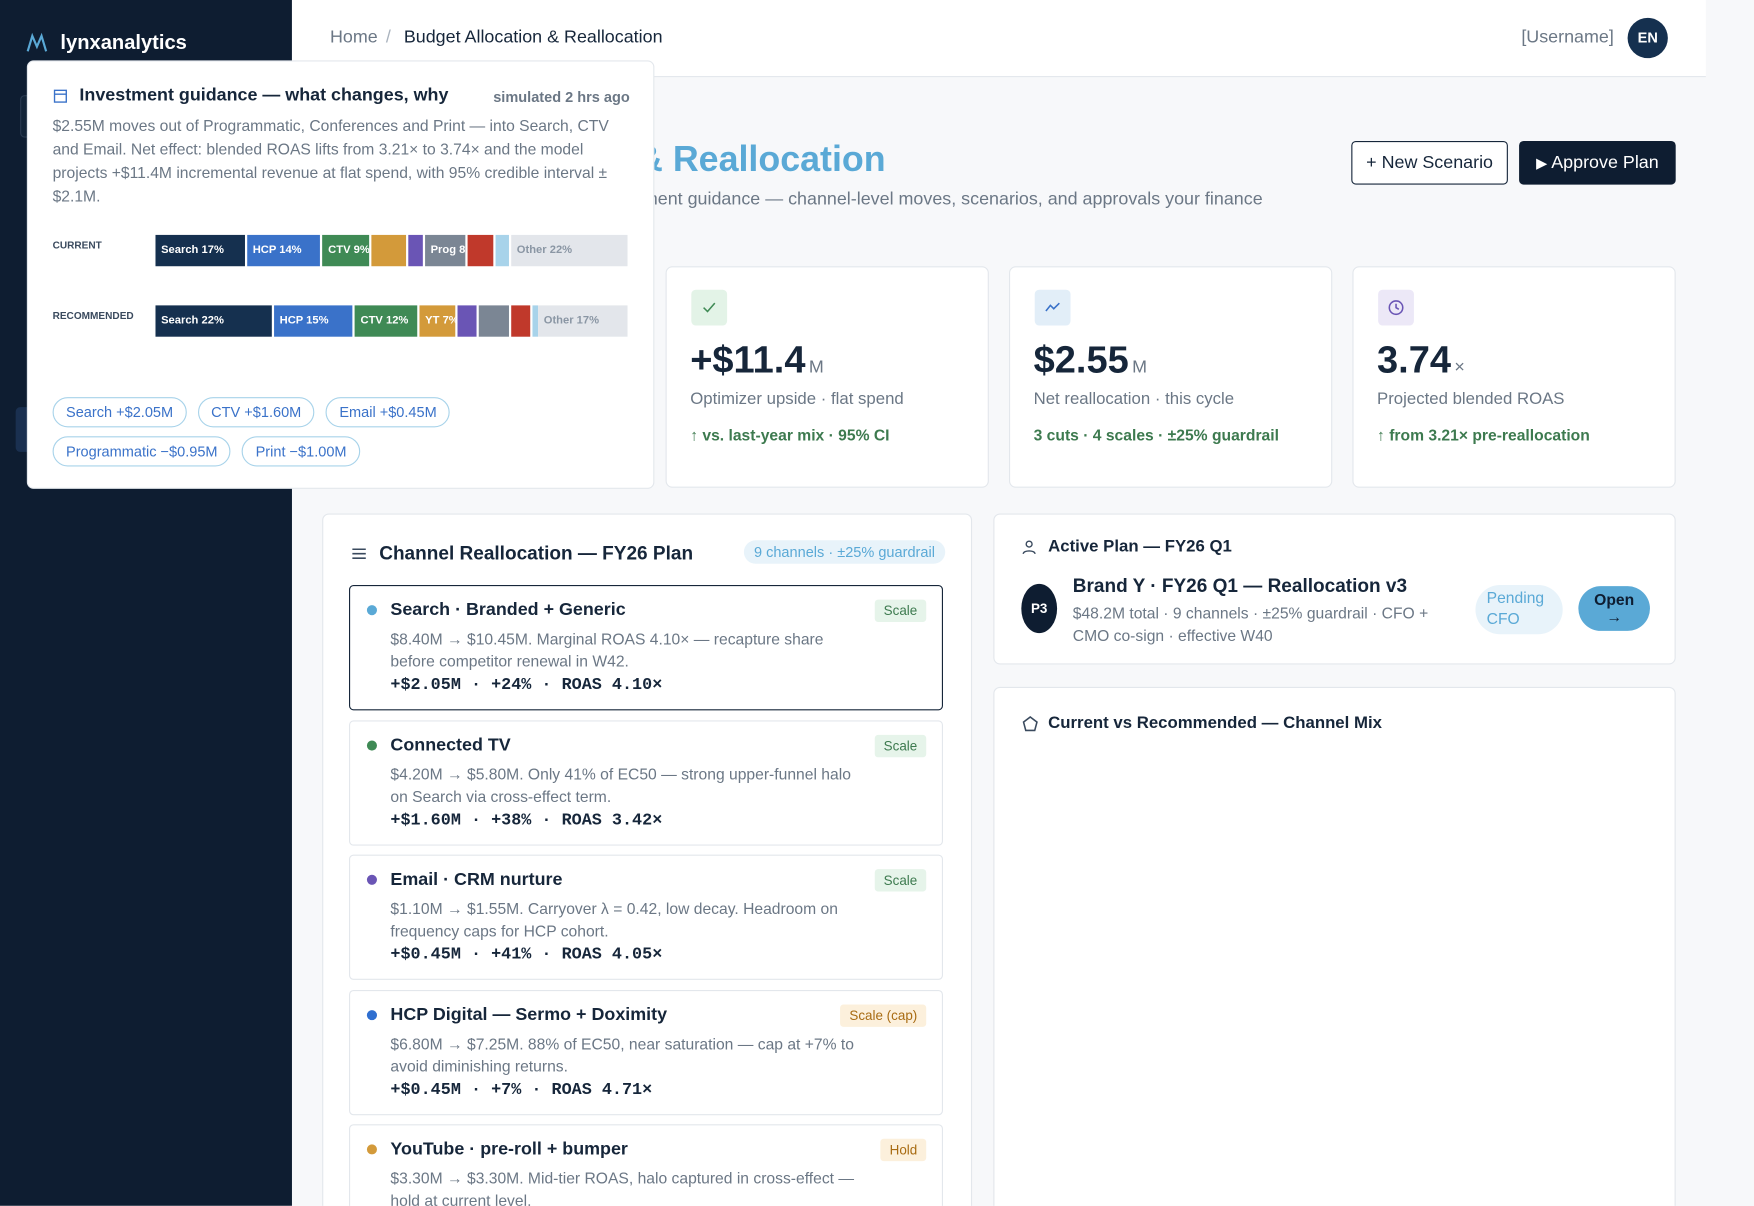 This screenshot has height=1206, width=1754. What do you see at coordinates (529, 1015) in the screenshot?
I see `channel-name: HCP Digital — Sermo + Doximity` at bounding box center [529, 1015].